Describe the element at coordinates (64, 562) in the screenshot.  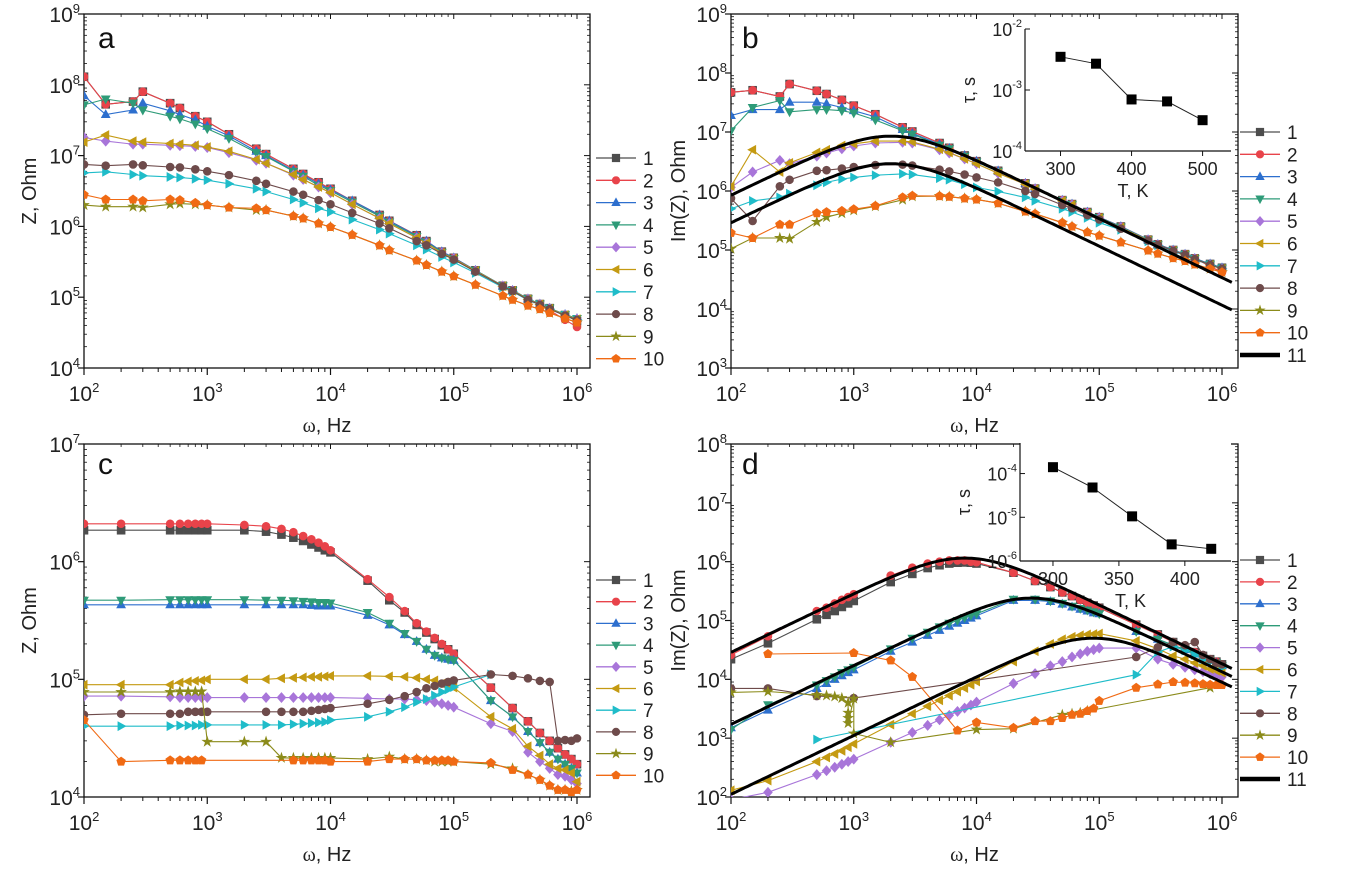
I see `y-tick-label: 10⁶` at that location.